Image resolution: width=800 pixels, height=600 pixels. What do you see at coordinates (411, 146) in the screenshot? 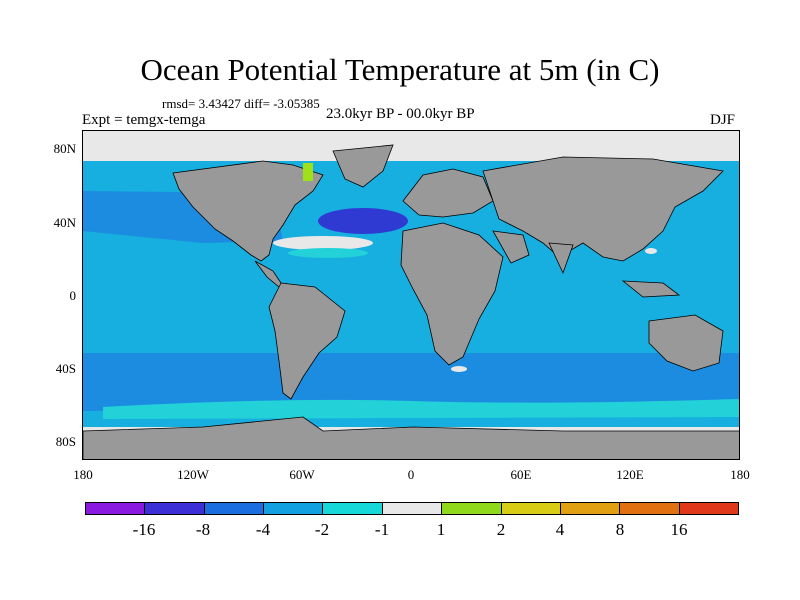
I see `arctic-ice` at bounding box center [411, 146].